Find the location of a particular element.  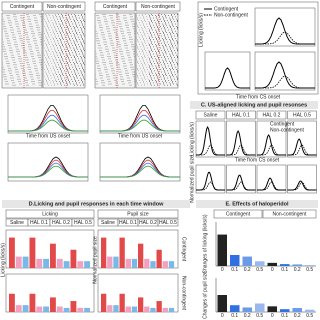

condition-label: HAL 0.2 is located at coordinates (148, 223).